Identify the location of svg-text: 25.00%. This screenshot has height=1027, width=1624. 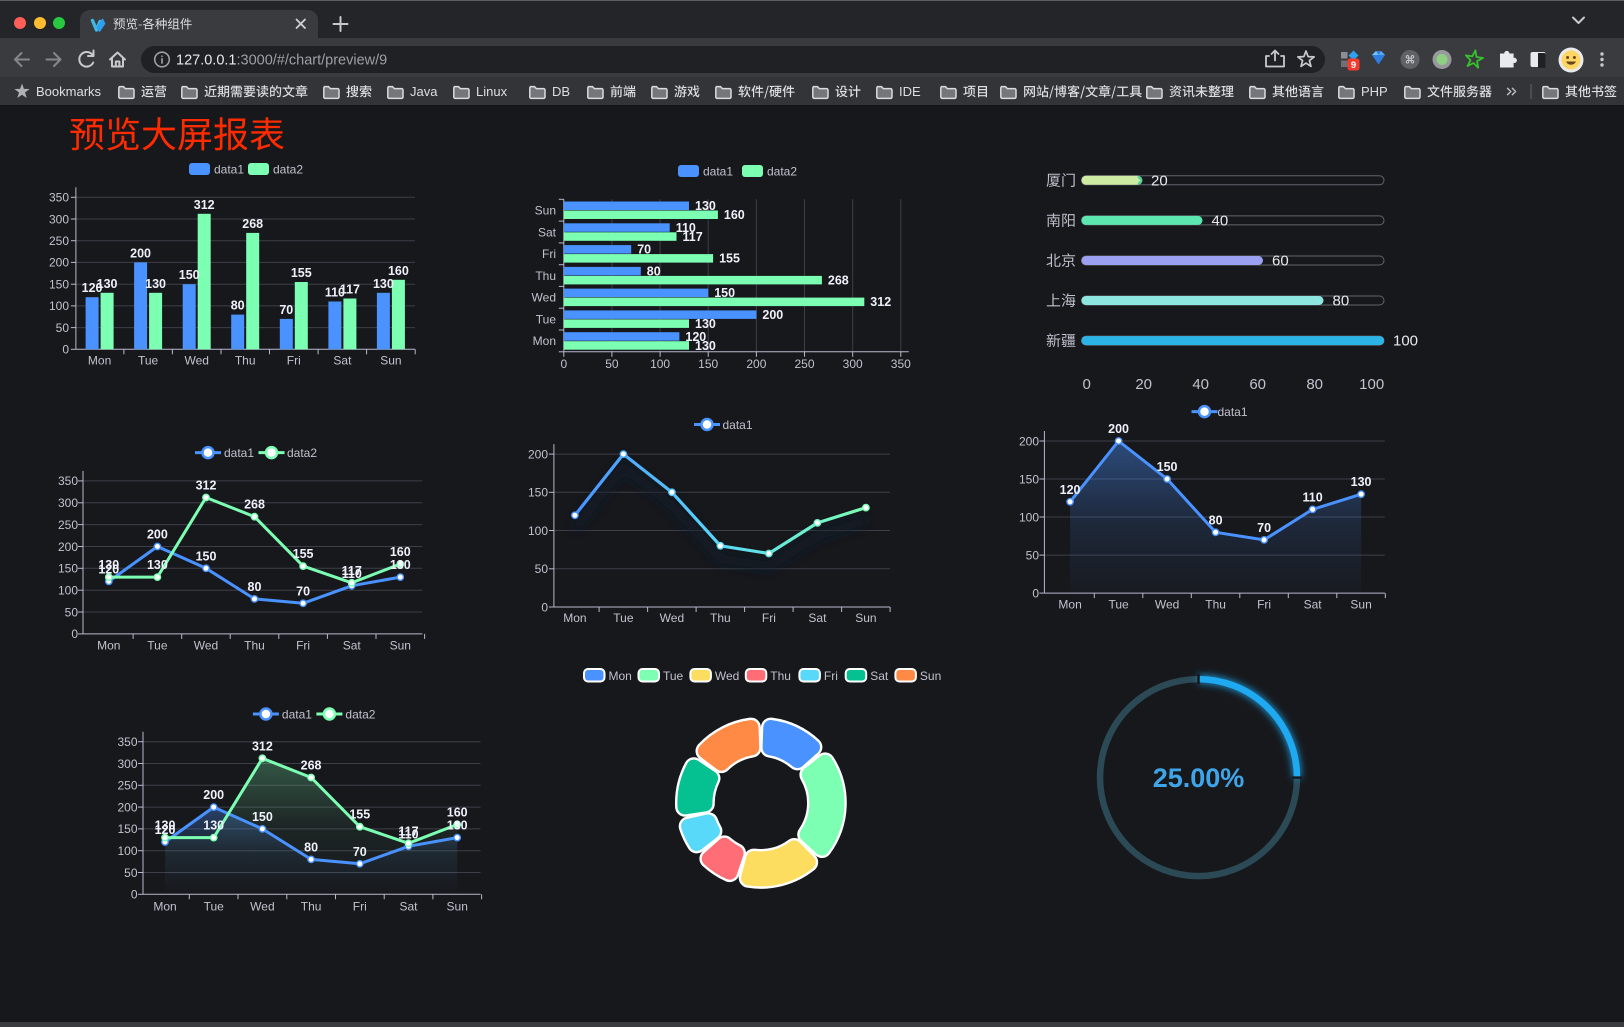
(1199, 778).